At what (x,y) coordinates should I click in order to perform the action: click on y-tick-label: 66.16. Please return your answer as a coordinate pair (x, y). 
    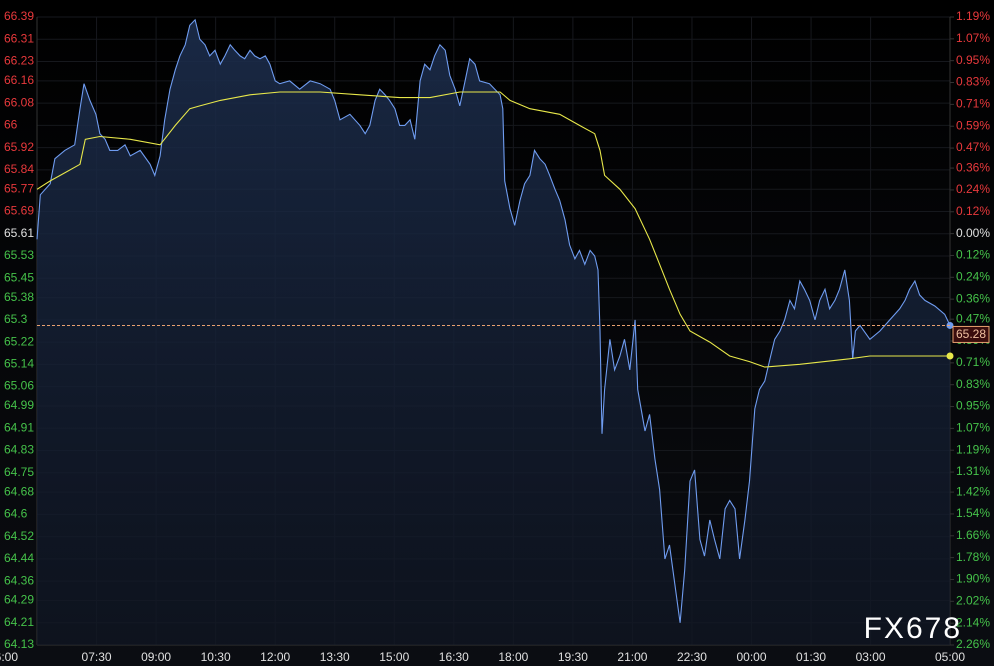
    Looking at the image, I should click on (19, 80).